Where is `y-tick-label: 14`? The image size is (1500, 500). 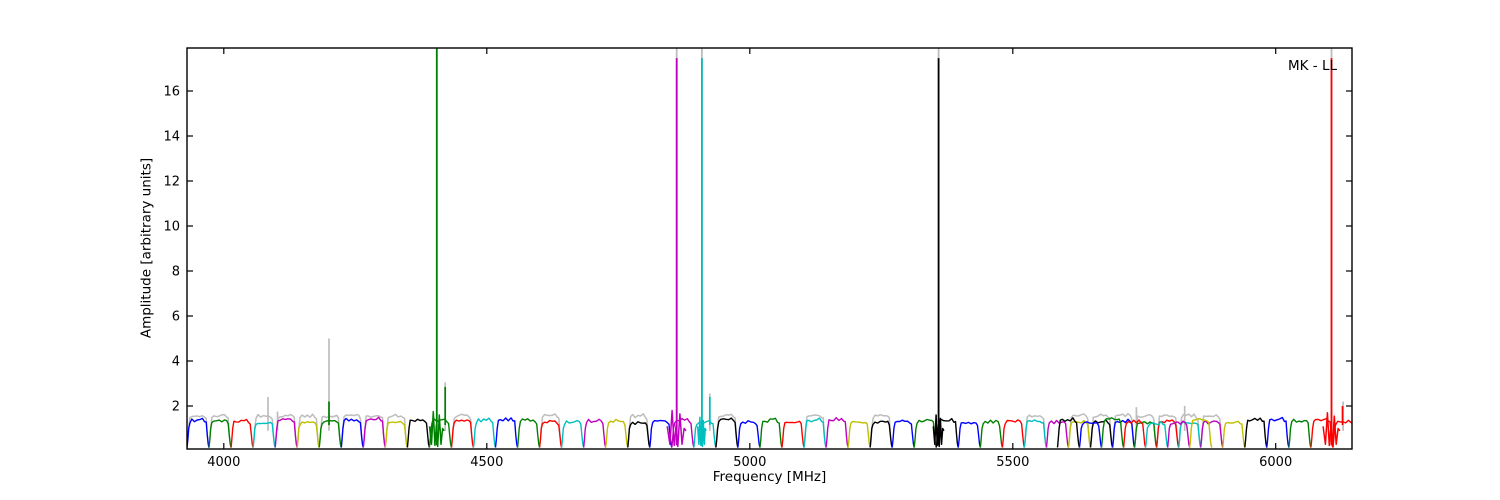
y-tick-label: 14 is located at coordinates (171, 137).